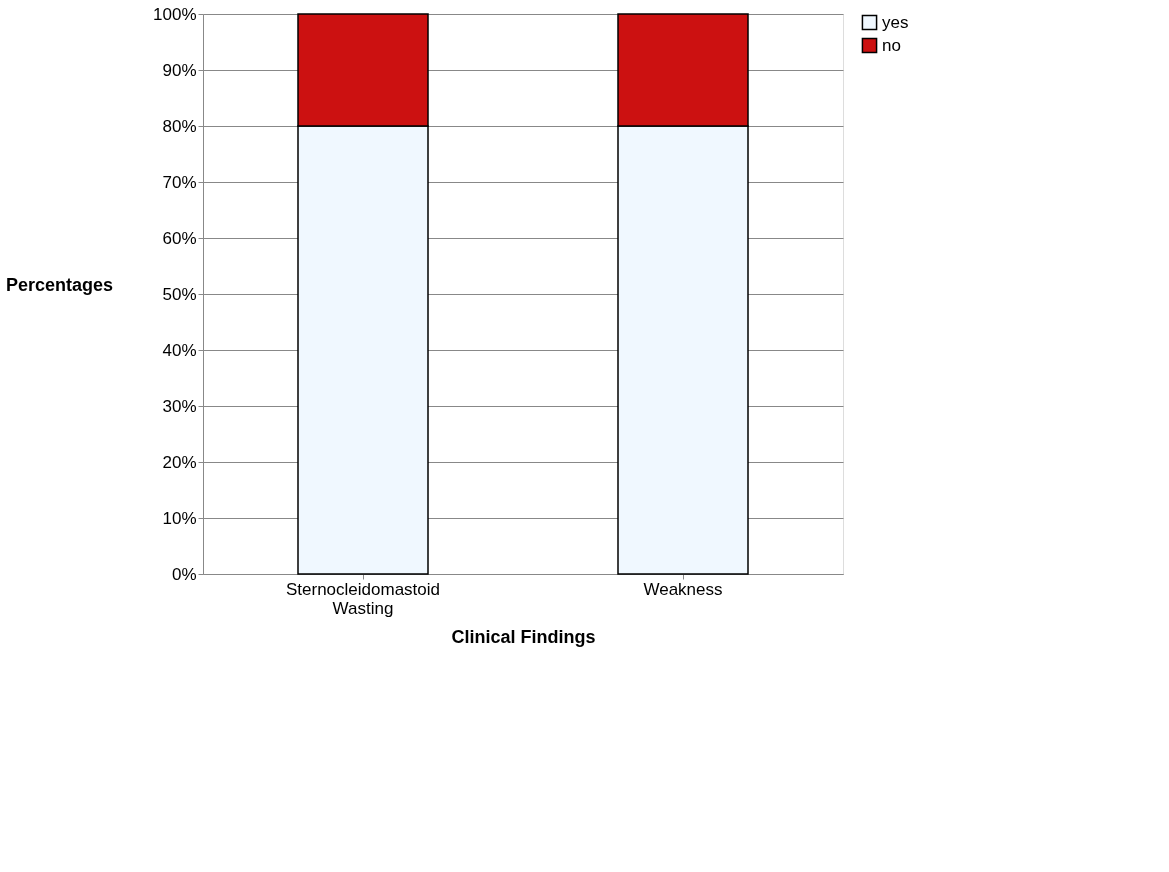  Describe the element at coordinates (179, 406) in the screenshot. I see `y-tick-label: 30%` at that location.